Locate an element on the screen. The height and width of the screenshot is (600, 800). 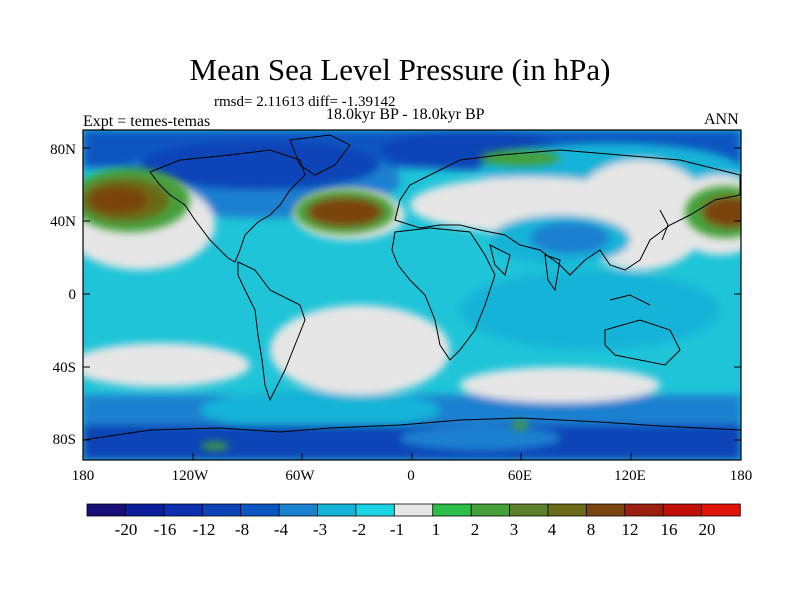
lat-label: 80S is located at coordinates (64, 440).